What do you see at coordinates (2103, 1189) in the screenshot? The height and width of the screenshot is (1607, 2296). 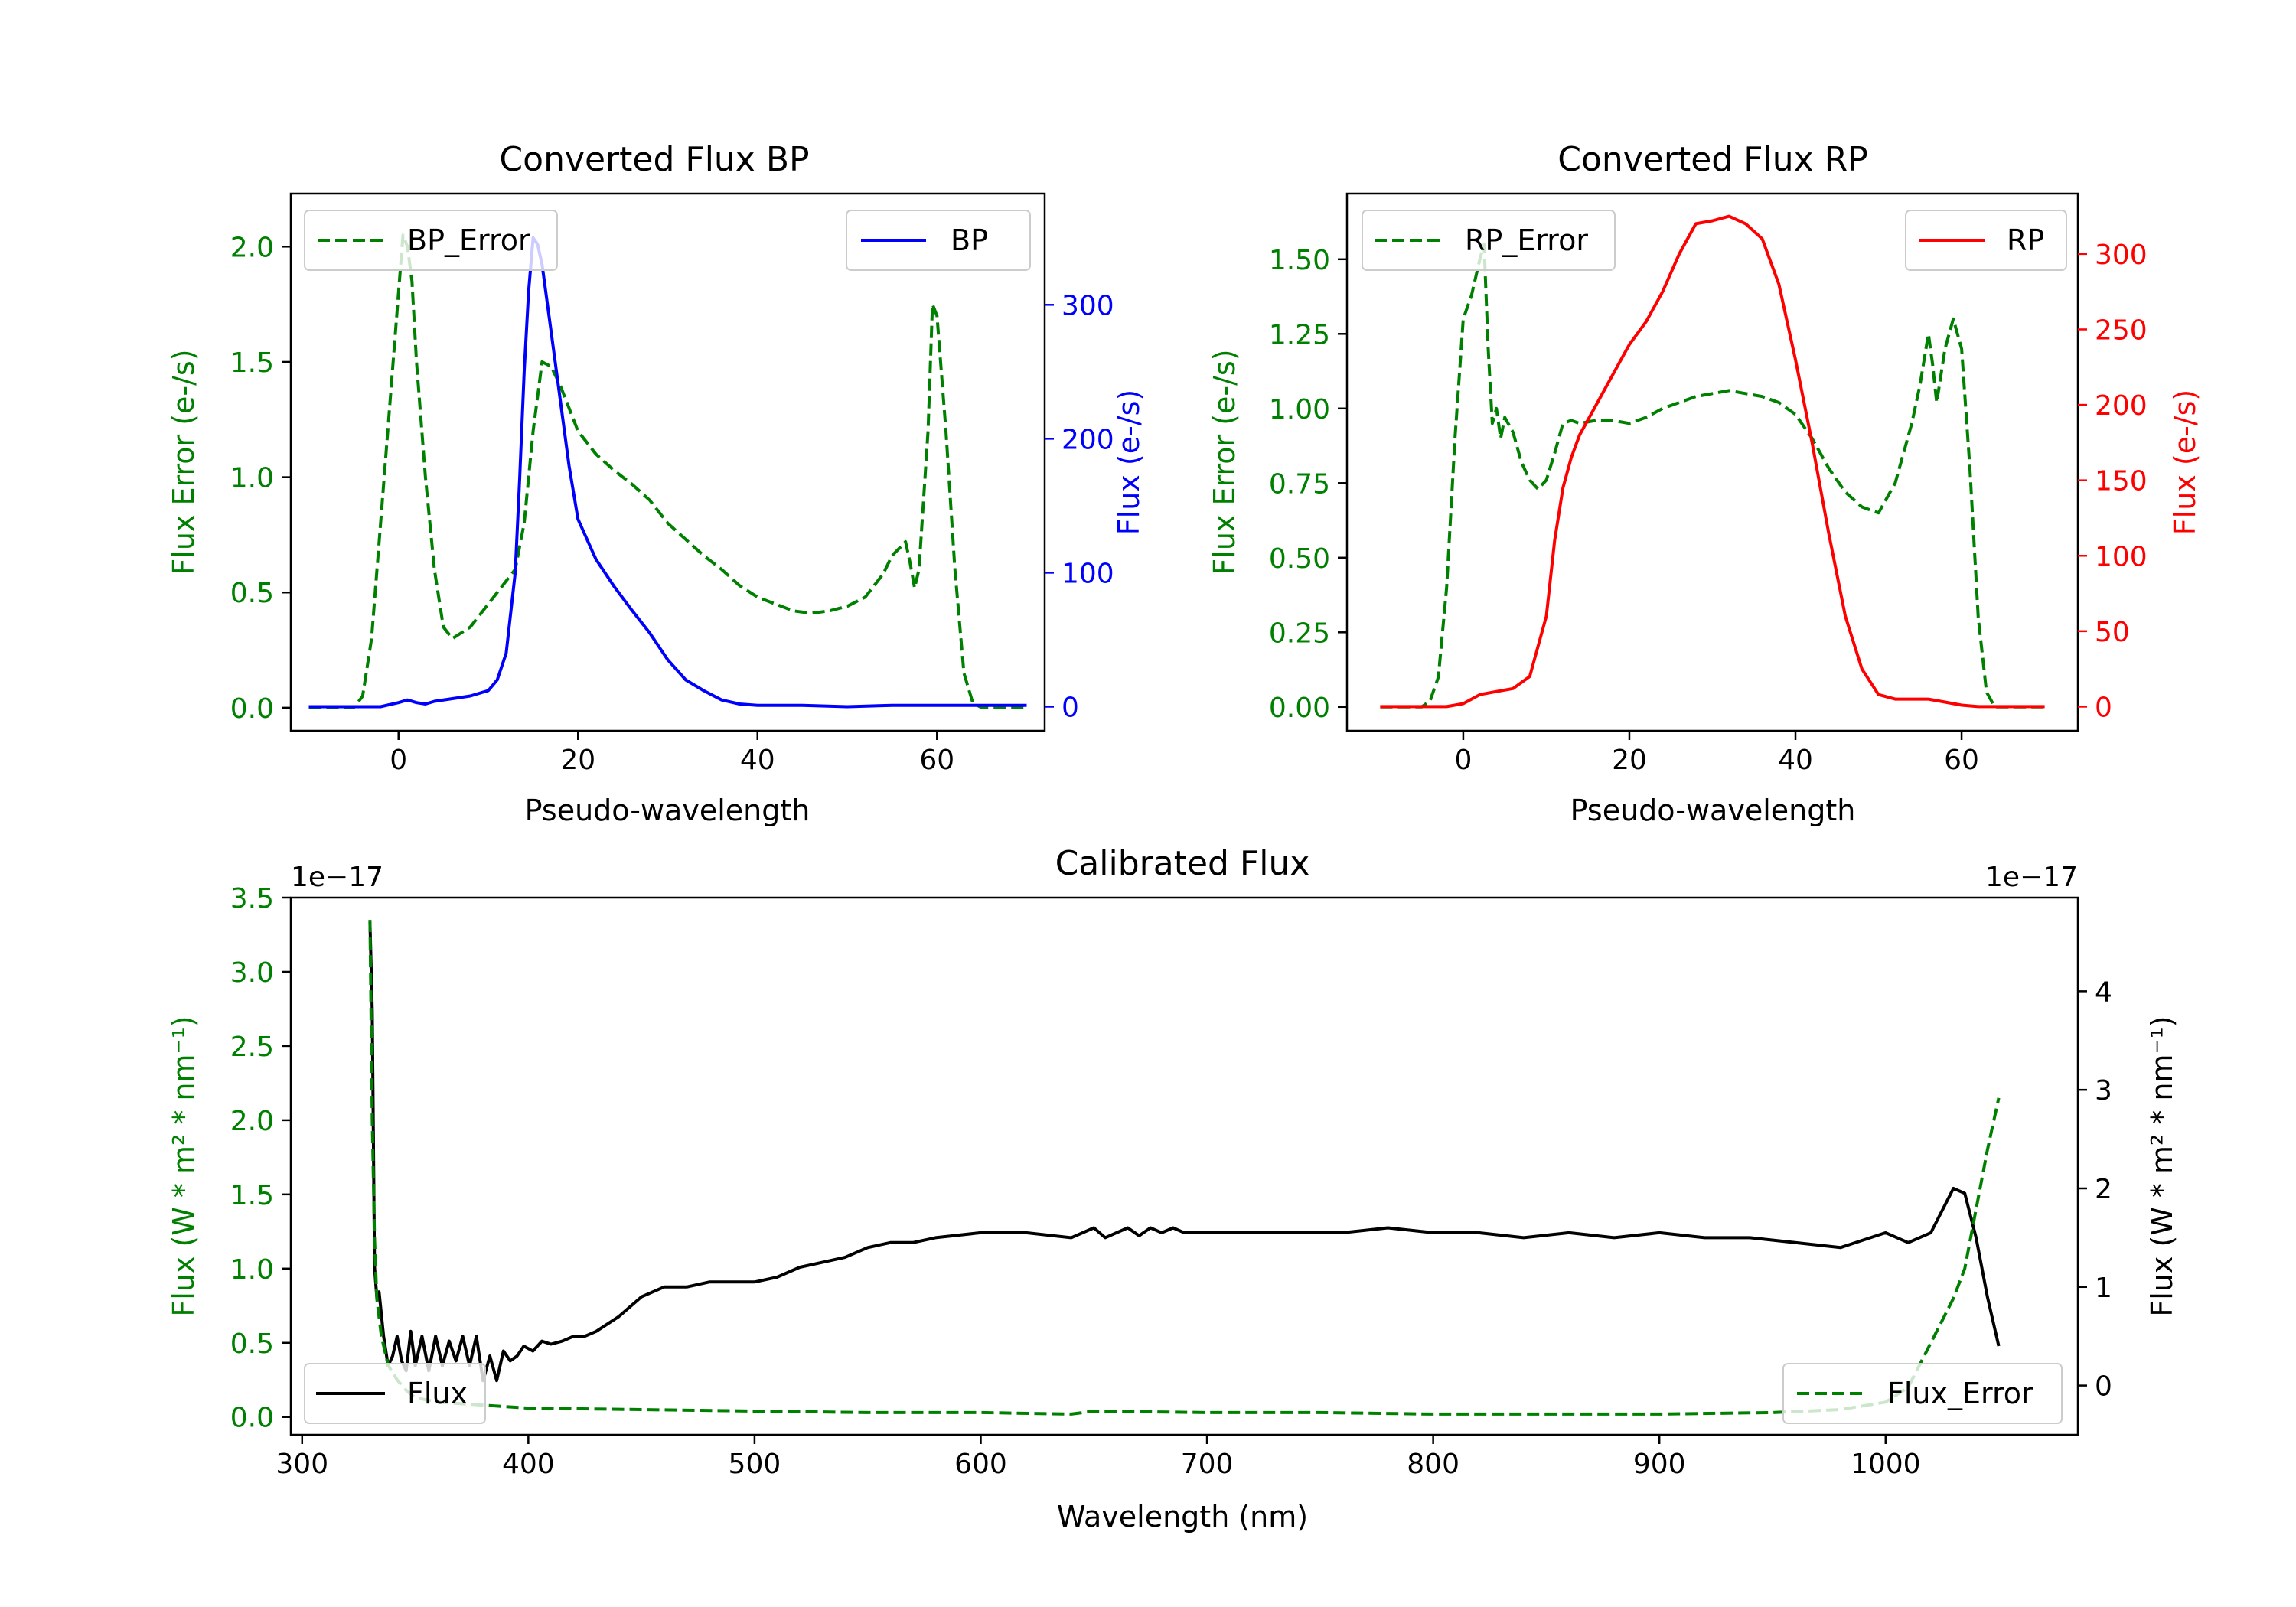 I see `calibrated-right-tick-label: 2` at bounding box center [2103, 1189].